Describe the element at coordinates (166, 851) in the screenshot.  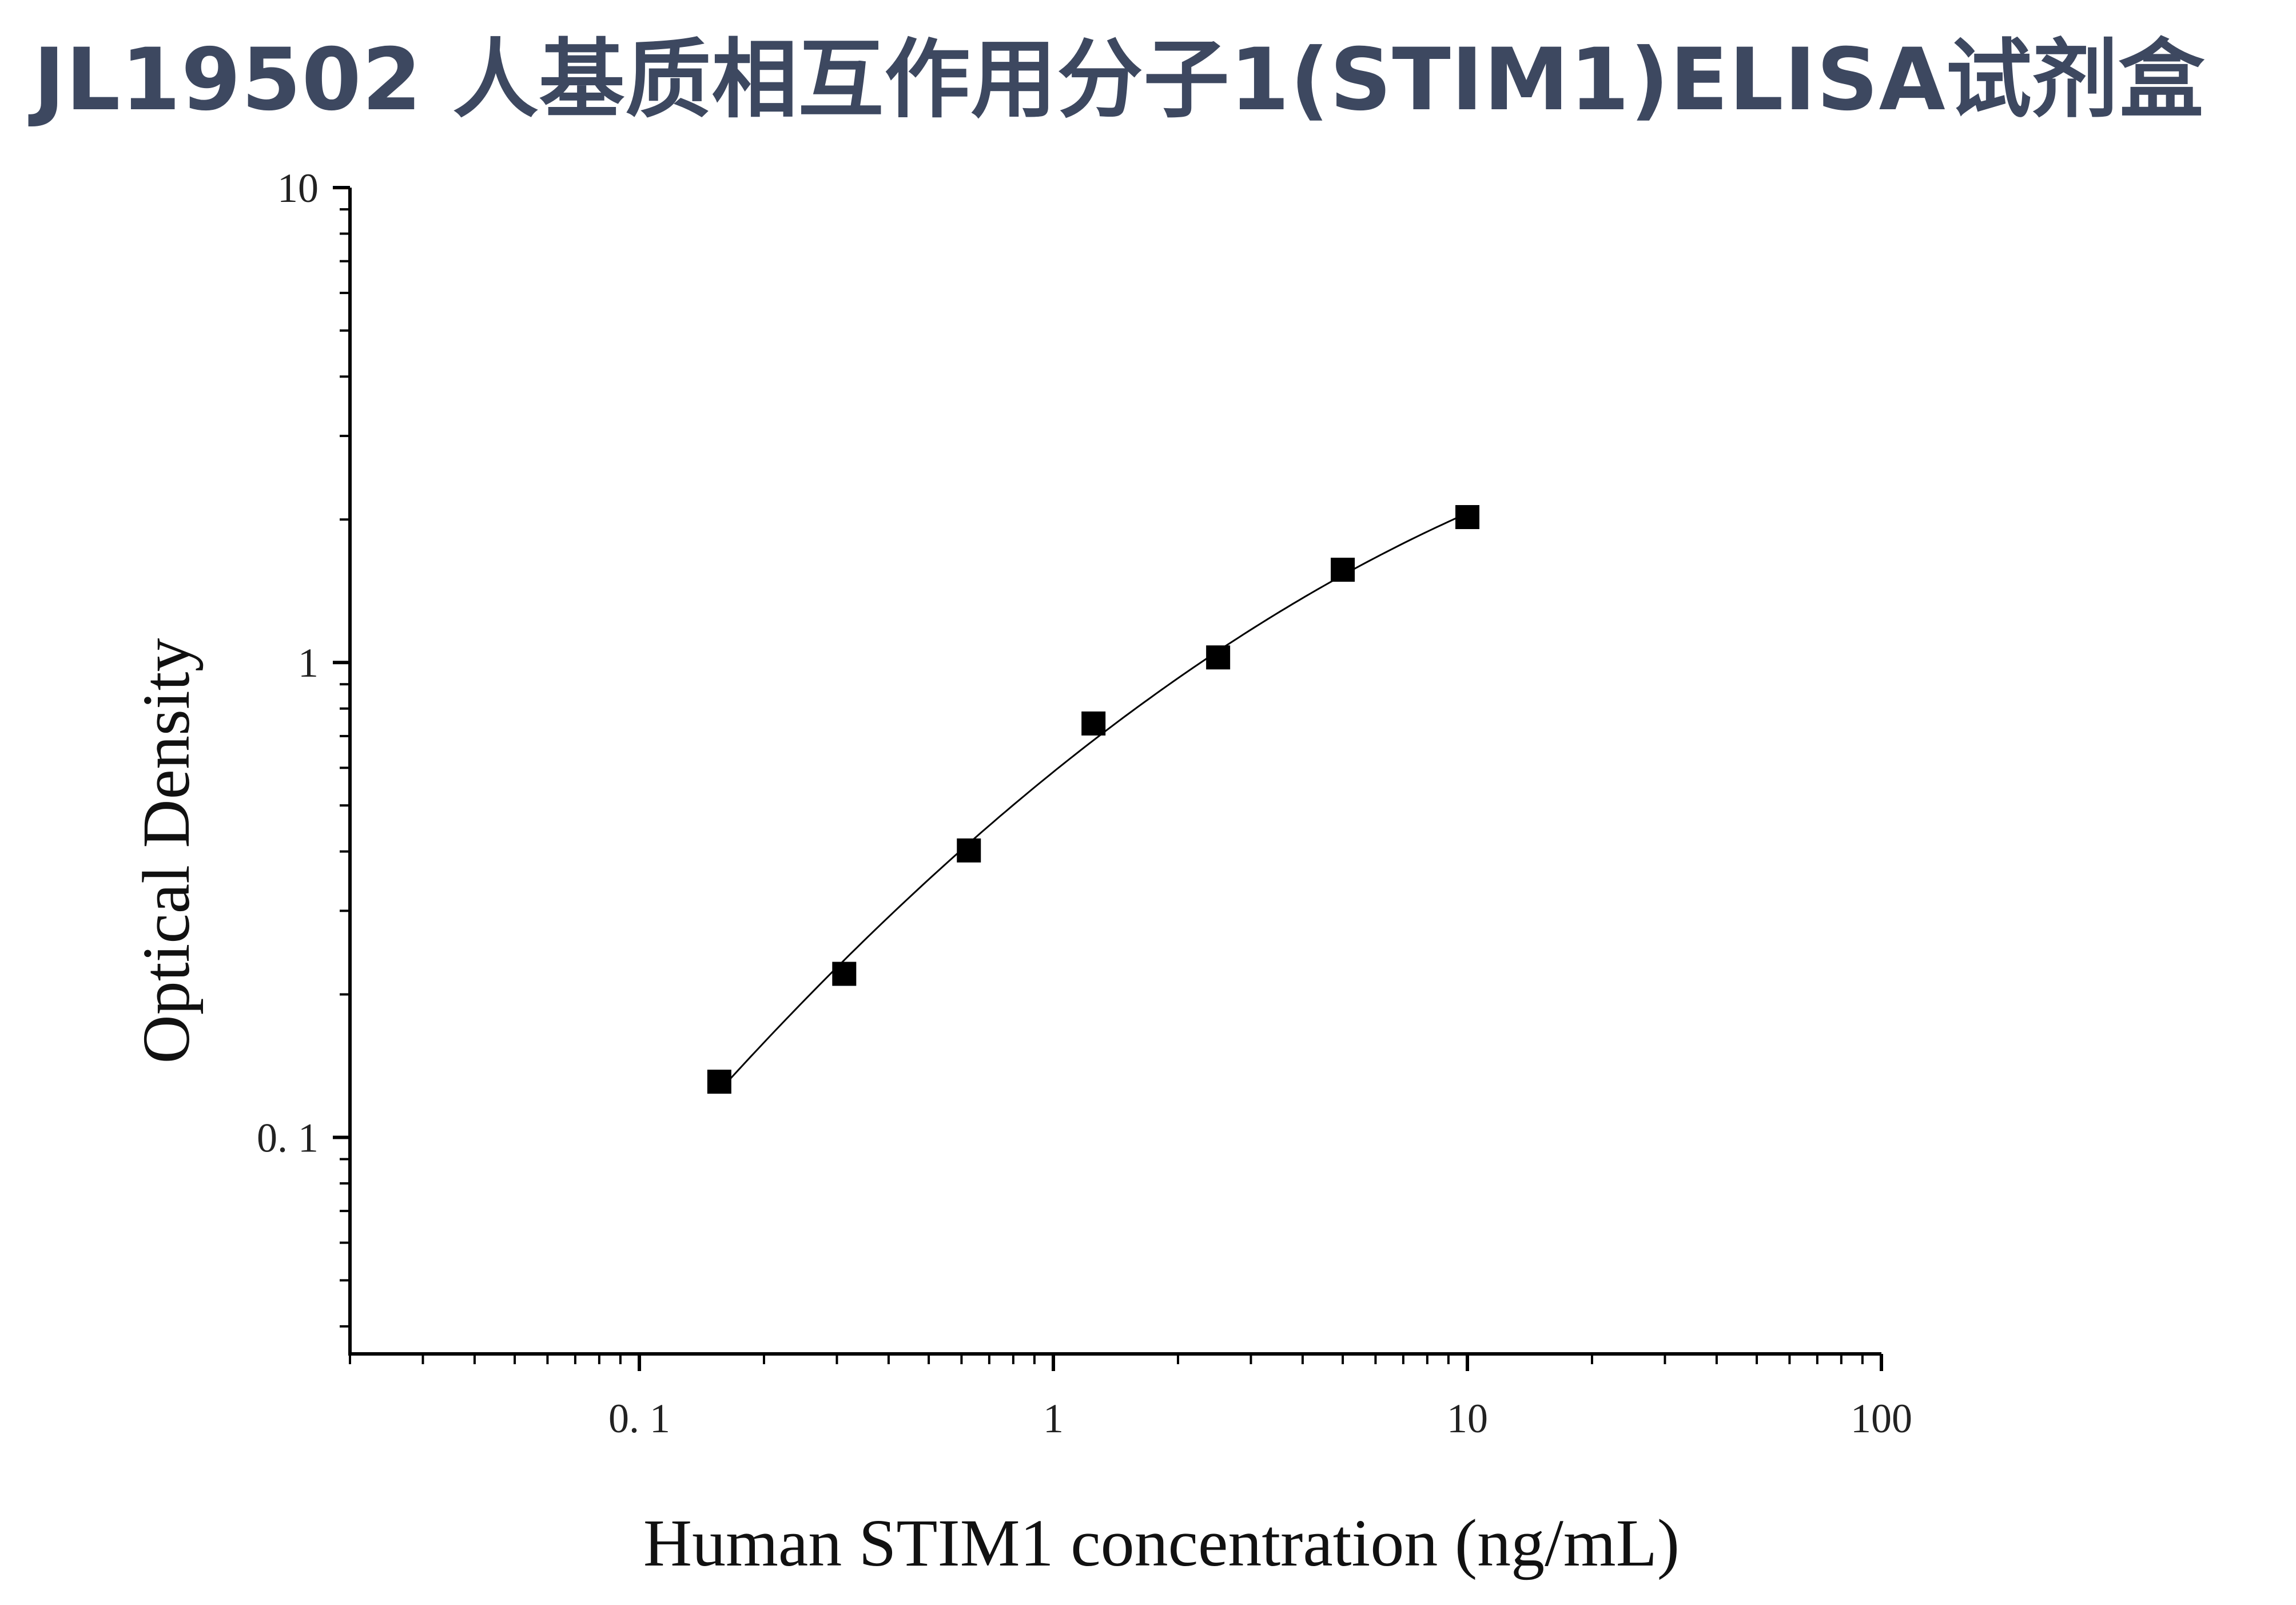
I see `y-axis-title: Optical Density` at that location.